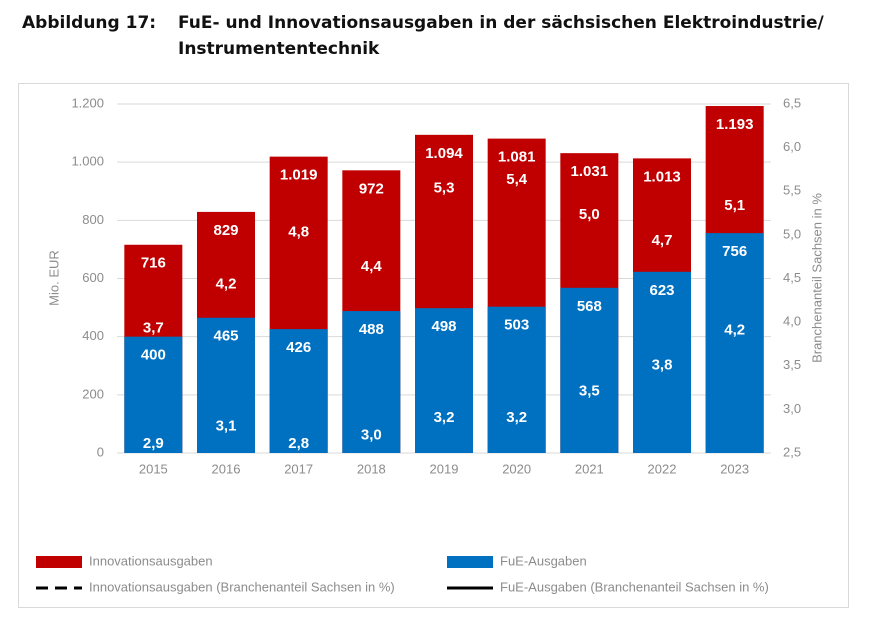  I want to click on x-tick-label: 2017, so click(298, 468).